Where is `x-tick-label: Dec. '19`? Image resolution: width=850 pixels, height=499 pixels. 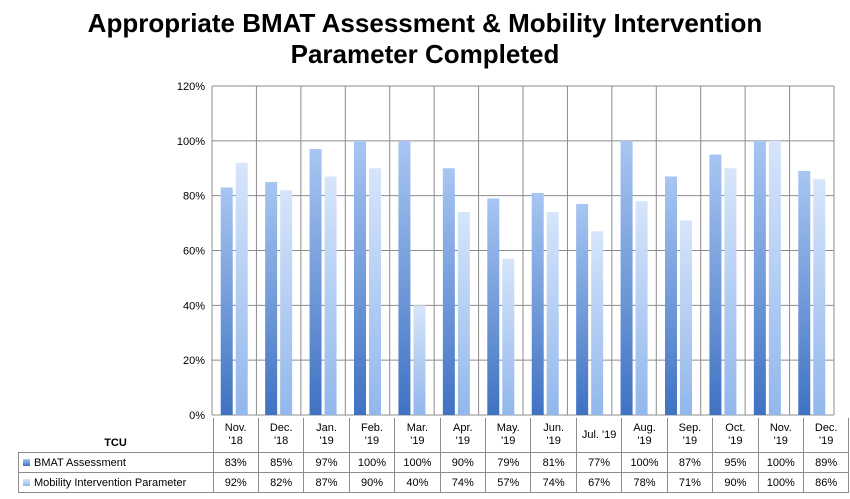
x-tick-label: Dec. '19 is located at coordinates (826, 435).